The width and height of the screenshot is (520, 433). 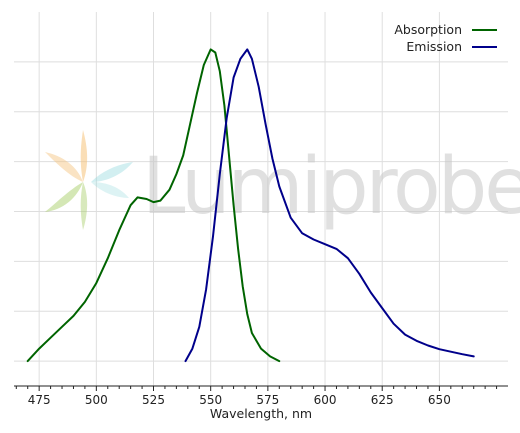 What do you see at coordinates (434, 46) in the screenshot?
I see `legend-label-emission: Emission` at bounding box center [434, 46].